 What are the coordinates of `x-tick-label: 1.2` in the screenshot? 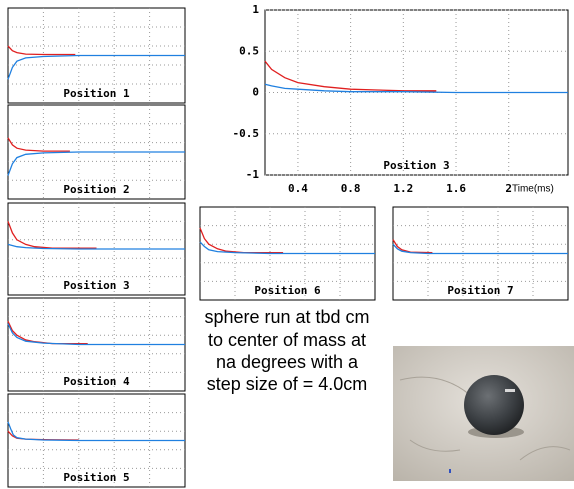 It's located at (403, 188).